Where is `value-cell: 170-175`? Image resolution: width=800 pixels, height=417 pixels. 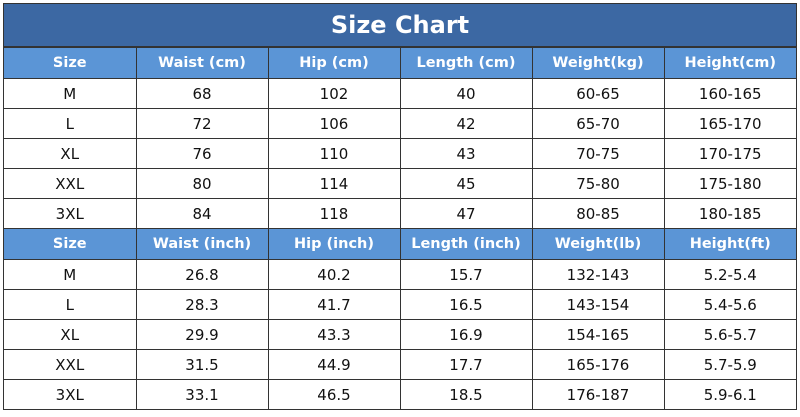 value-cell: 170-175 is located at coordinates (729, 153).